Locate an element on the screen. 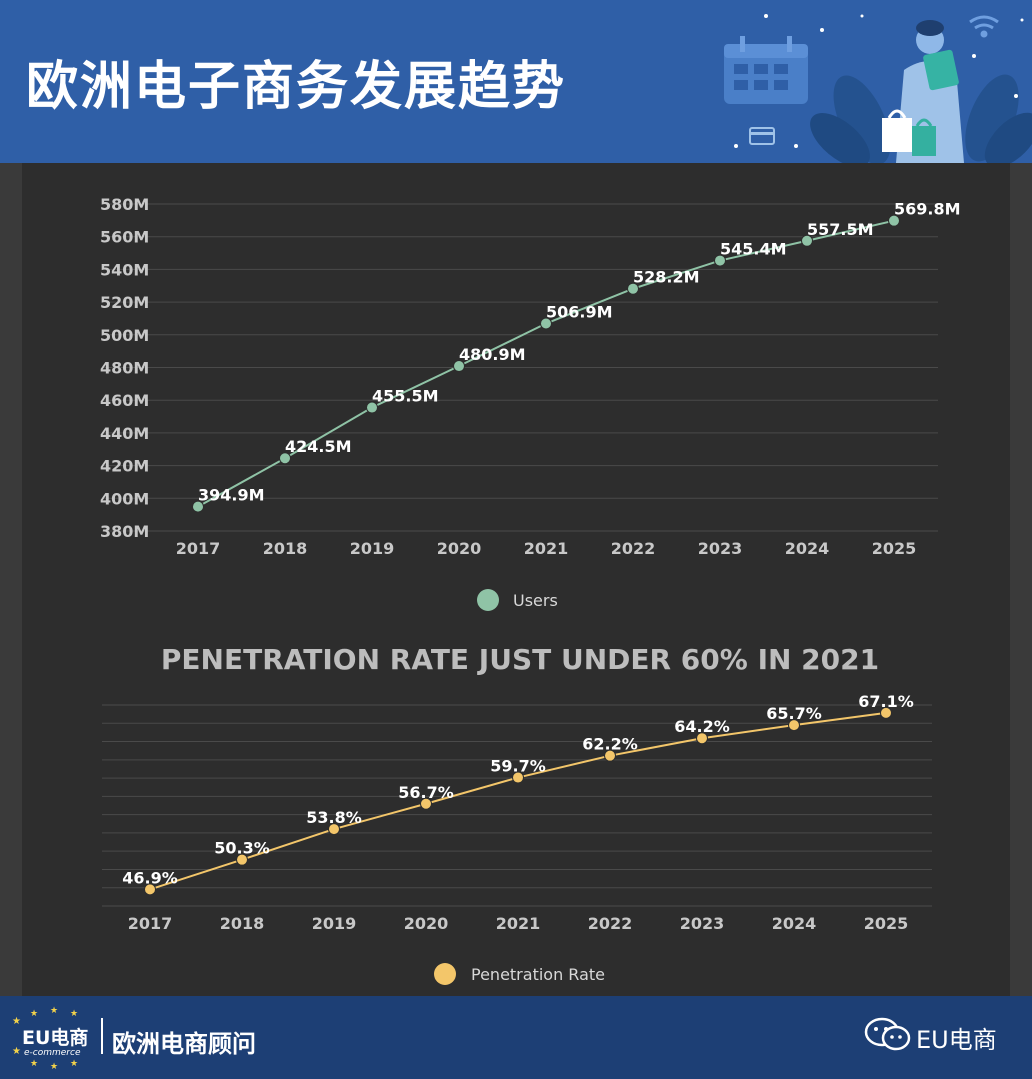 Image resolution: width=1032 pixels, height=1079 pixels. penetration-data-label: 67.1% is located at coordinates (886, 701).